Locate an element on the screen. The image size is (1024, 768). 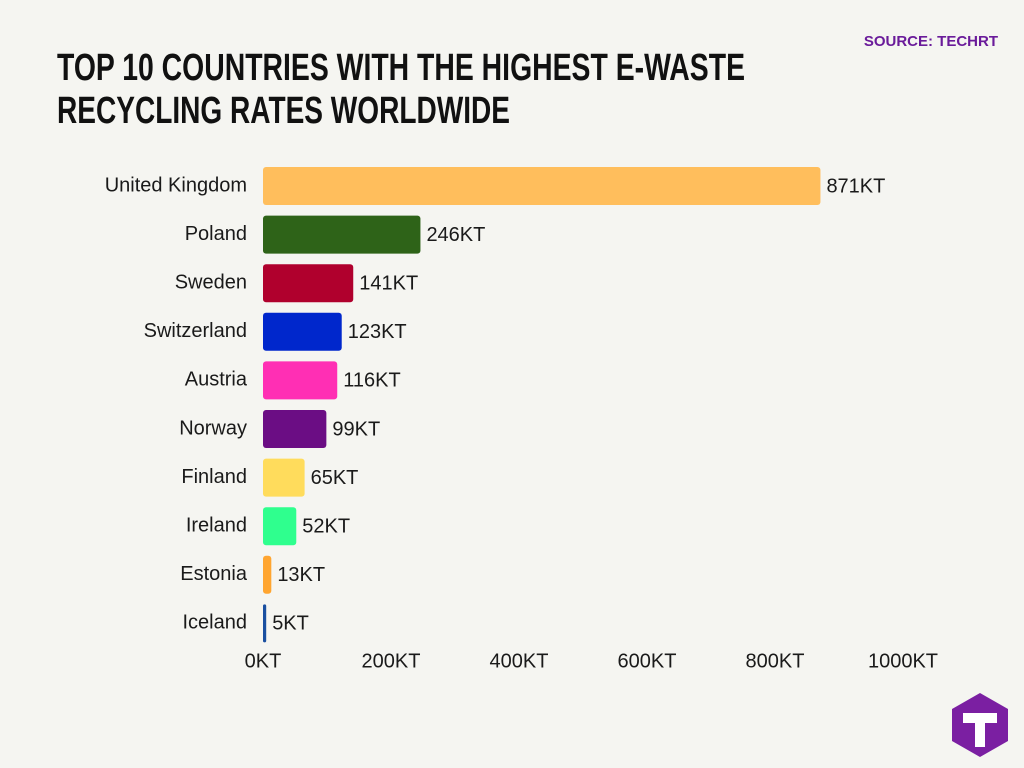
y-tick-label: Sweden is located at coordinates (211, 282).